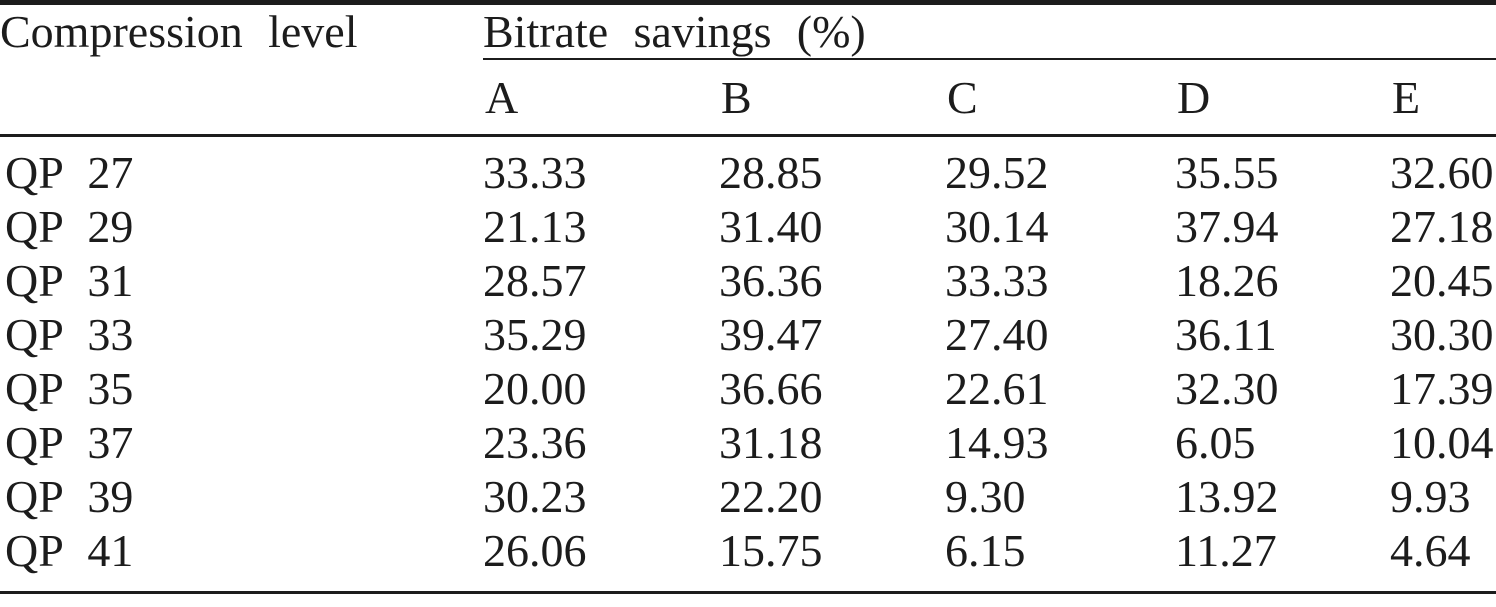 This screenshot has height=607, width=1496. What do you see at coordinates (69, 442) in the screenshot?
I see `row-label: QP 37` at bounding box center [69, 442].